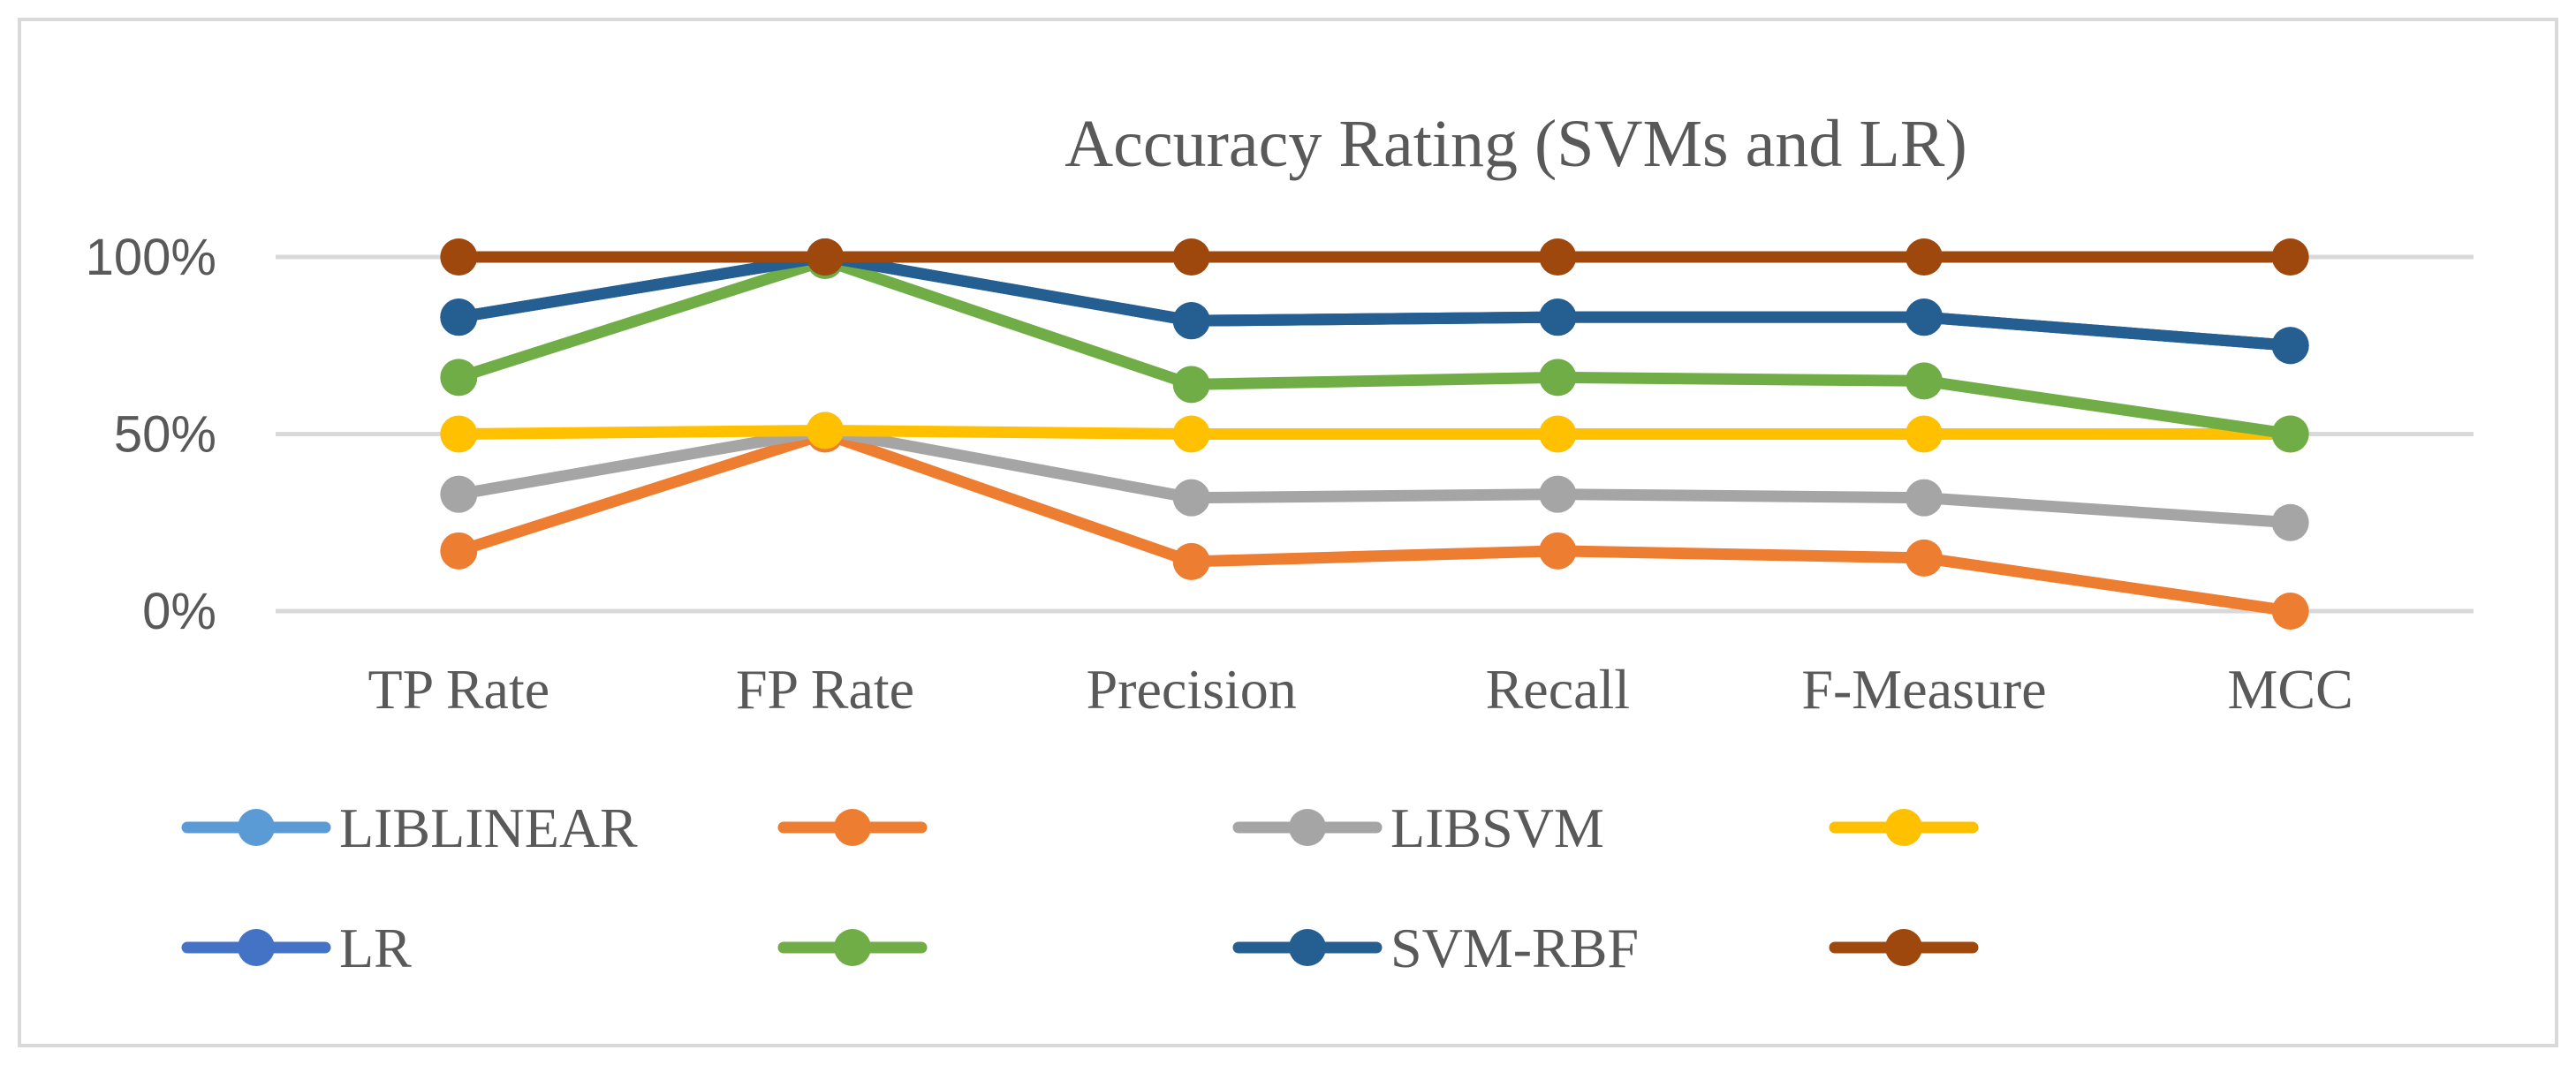  Describe the element at coordinates (375, 948) in the screenshot. I see `legend-label: LR` at that location.